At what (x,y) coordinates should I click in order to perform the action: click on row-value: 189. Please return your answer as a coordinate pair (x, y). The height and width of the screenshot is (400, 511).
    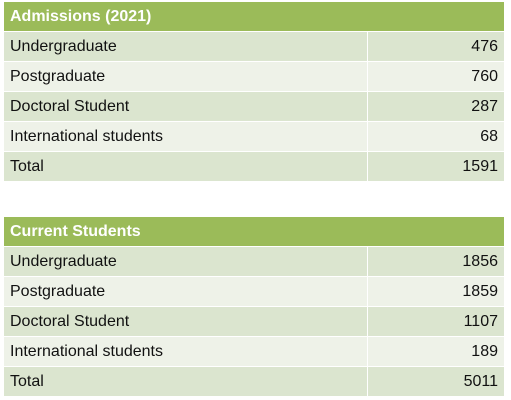
    Looking at the image, I should click on (435, 351).